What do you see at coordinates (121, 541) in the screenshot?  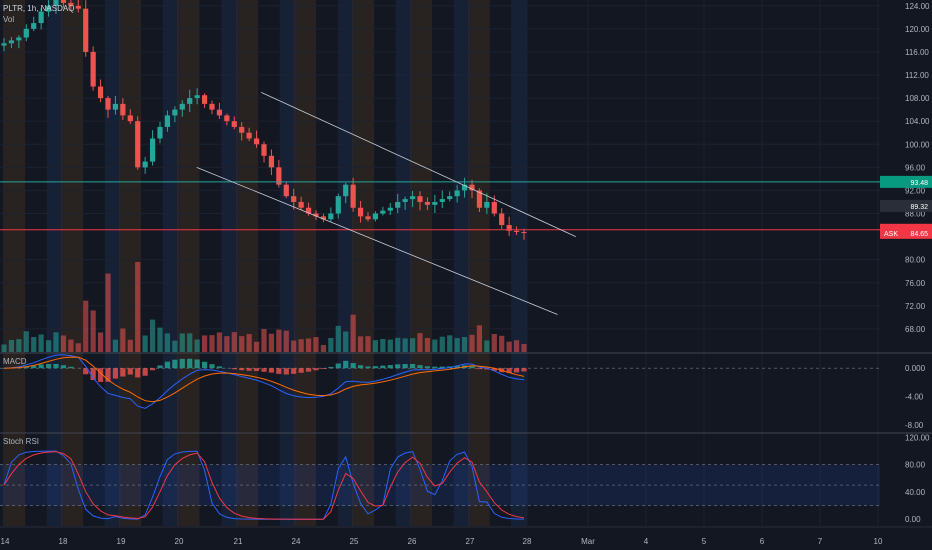 I see `time-tick-label: 19` at bounding box center [121, 541].